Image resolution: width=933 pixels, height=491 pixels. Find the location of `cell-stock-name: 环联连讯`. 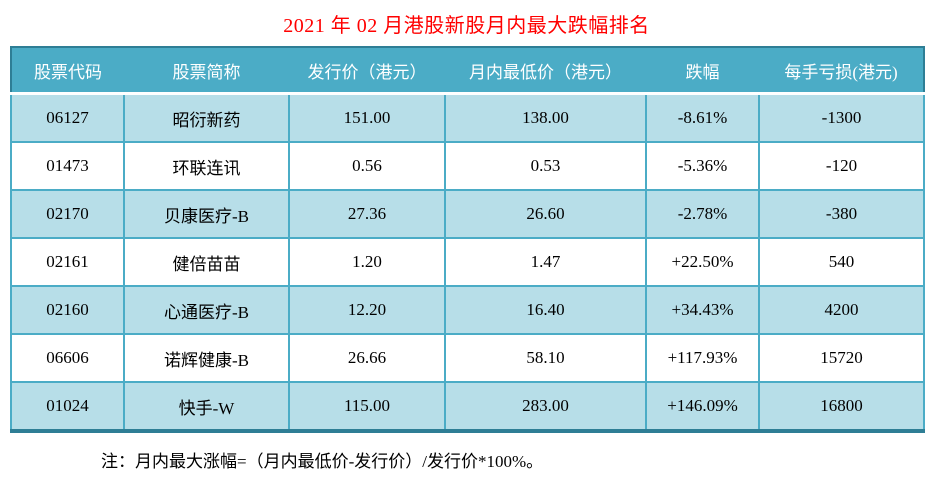

cell-stock-name: 环联连讯 is located at coordinates (206, 166).